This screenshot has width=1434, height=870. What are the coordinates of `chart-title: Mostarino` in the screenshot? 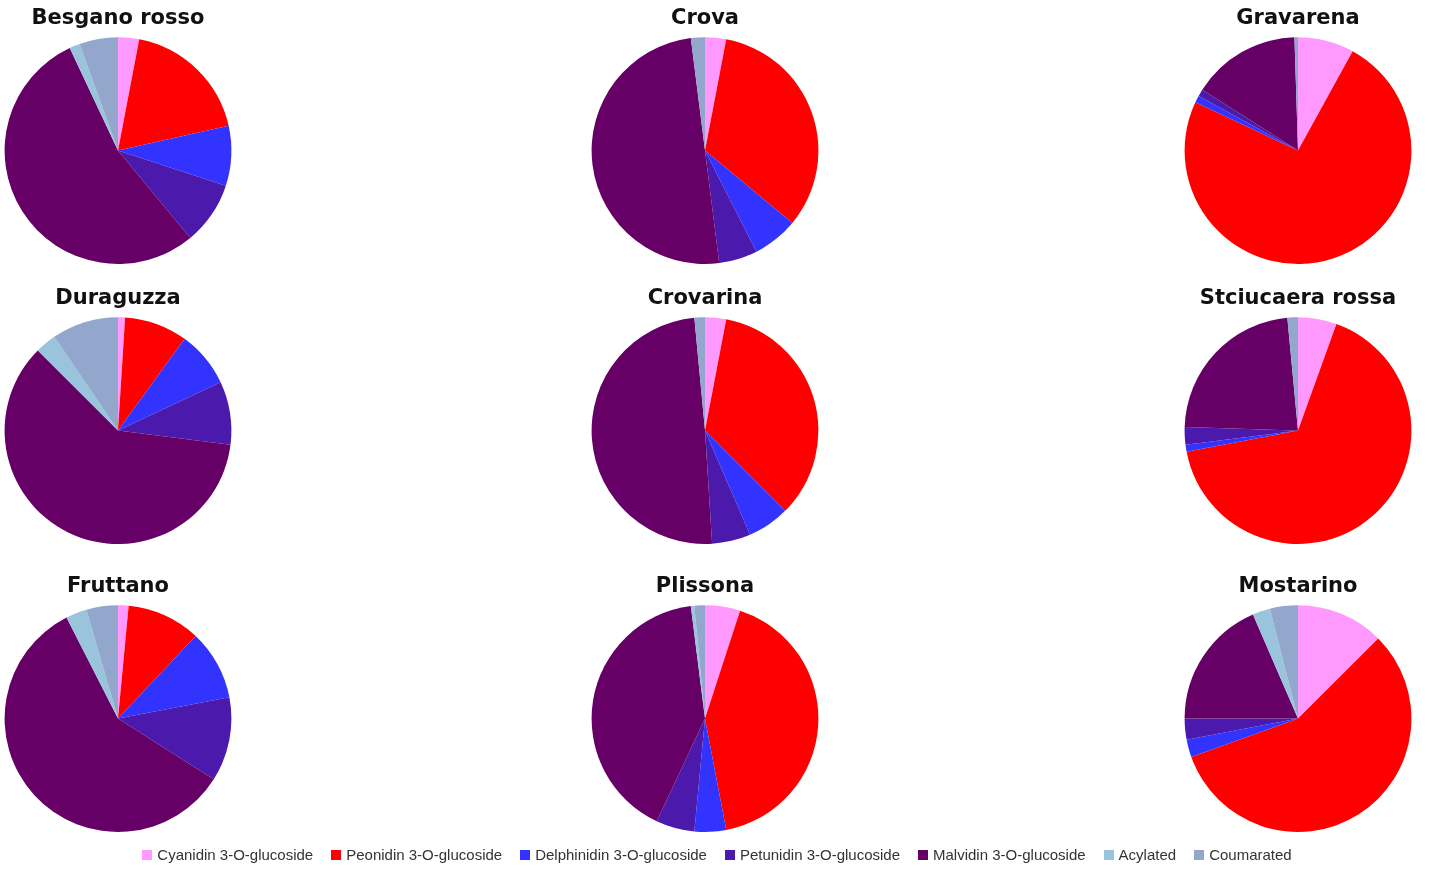 It's located at (1298, 585).